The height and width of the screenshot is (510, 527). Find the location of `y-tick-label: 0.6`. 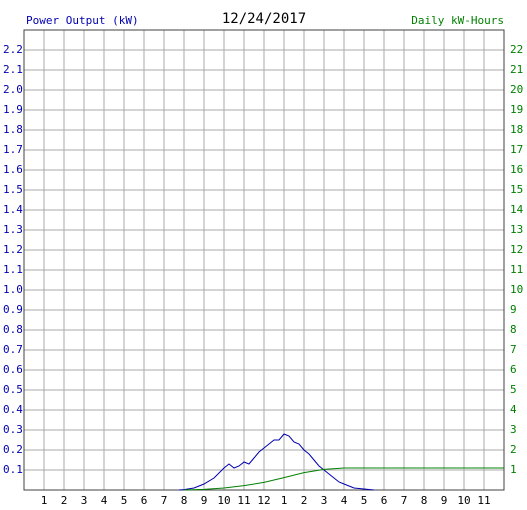

y-tick-label: 0.6 is located at coordinates (13, 369).